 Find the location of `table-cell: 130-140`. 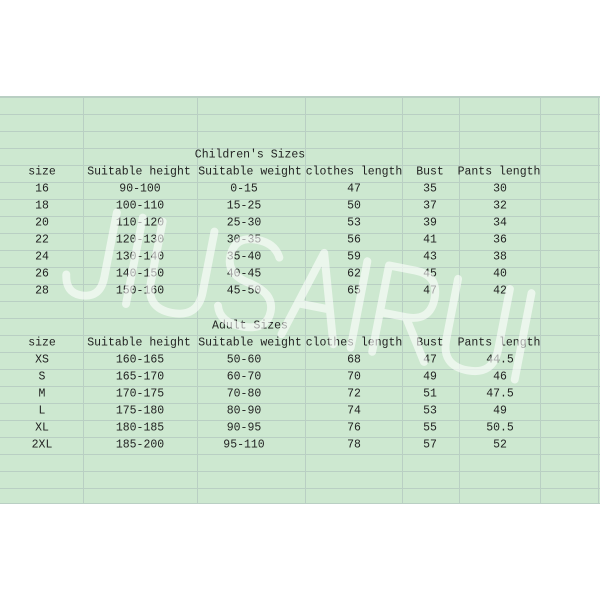

table-cell: 130-140 is located at coordinates (140, 257).